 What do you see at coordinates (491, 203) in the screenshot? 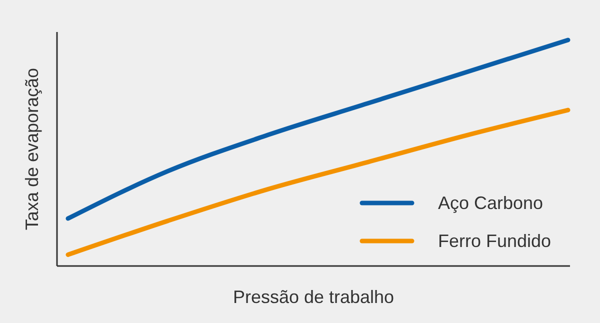
I see `legend-label: Aço Carbono` at bounding box center [491, 203].